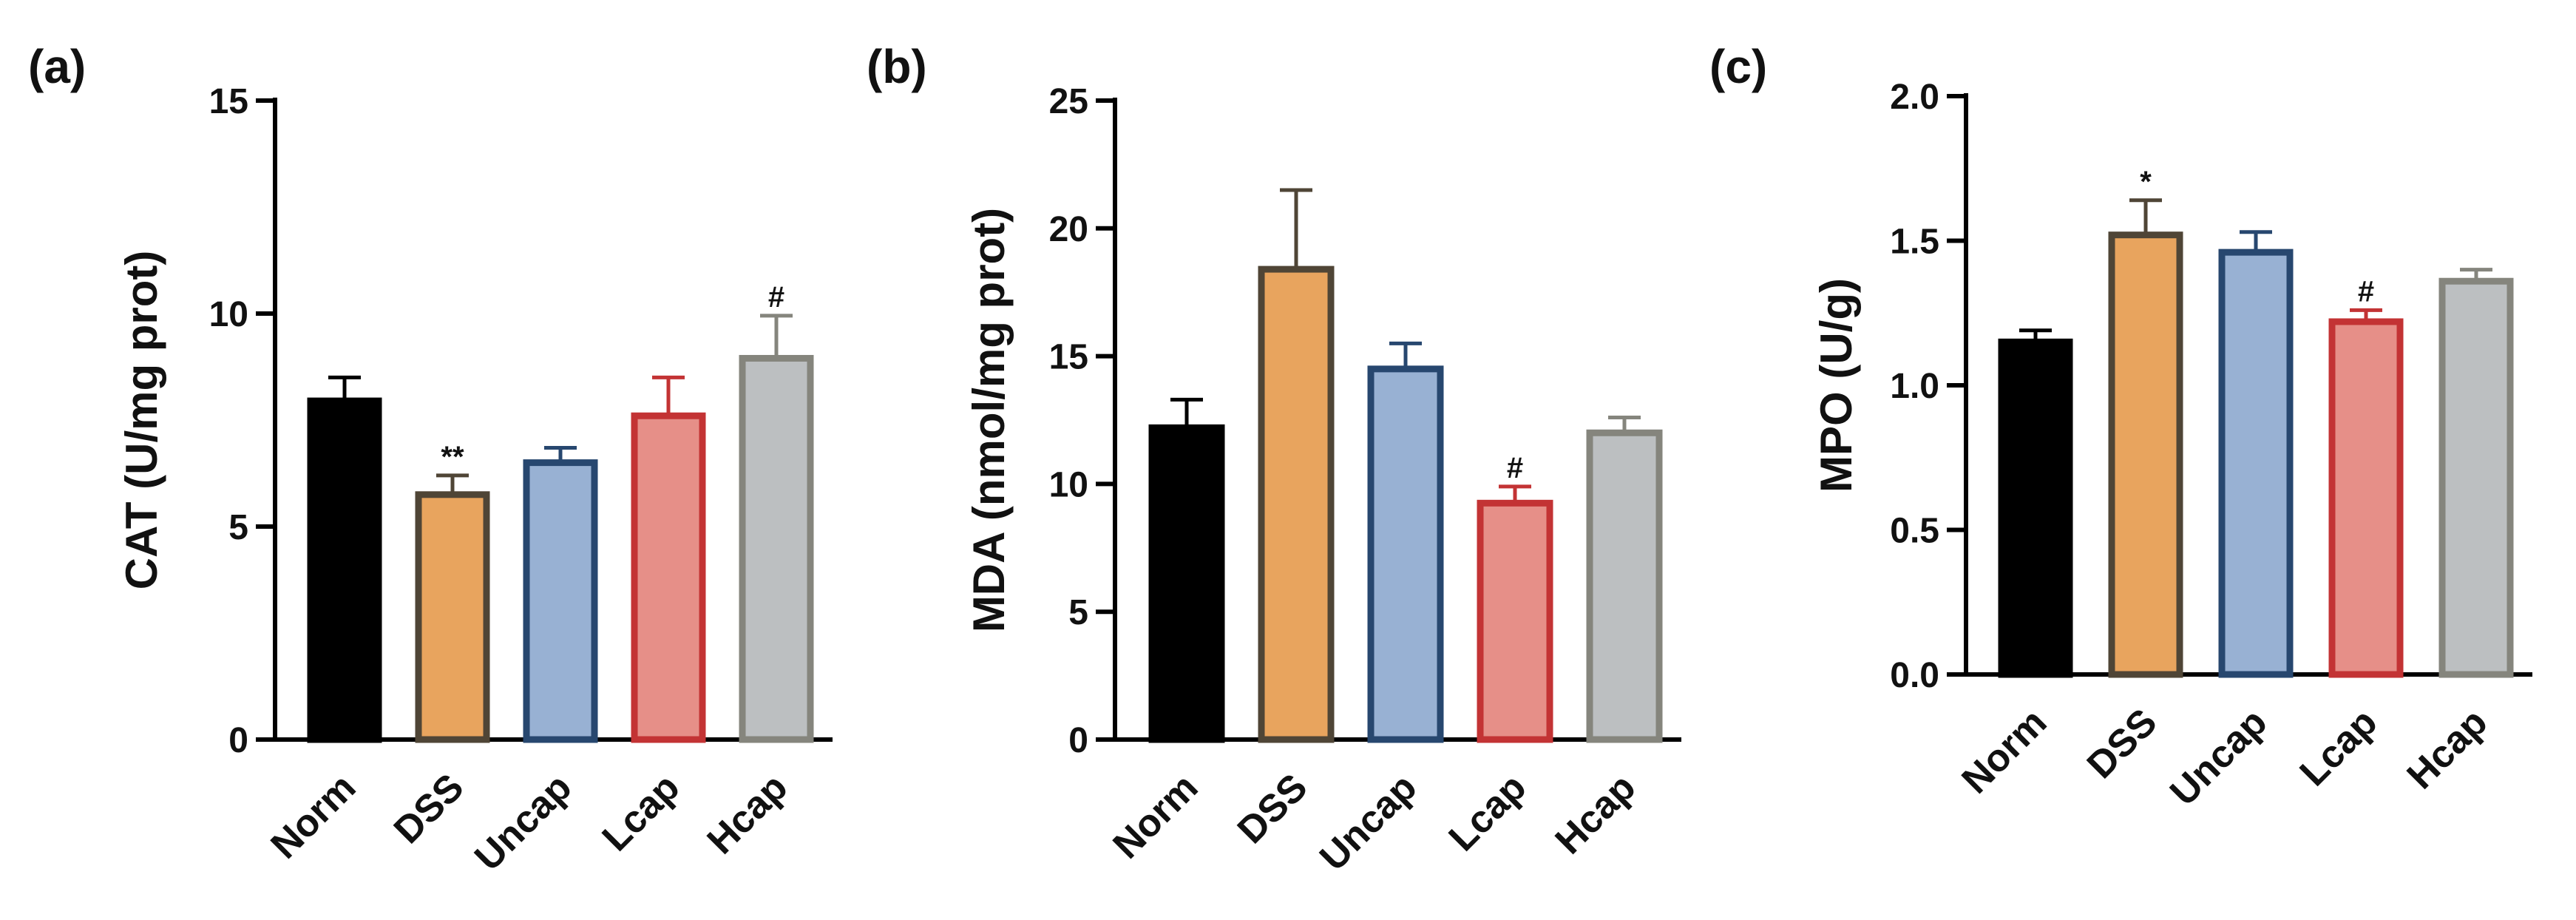 The width and height of the screenshot is (2576, 920). I want to click on y-axis-title: CAT (U/mg prot), so click(141, 421).